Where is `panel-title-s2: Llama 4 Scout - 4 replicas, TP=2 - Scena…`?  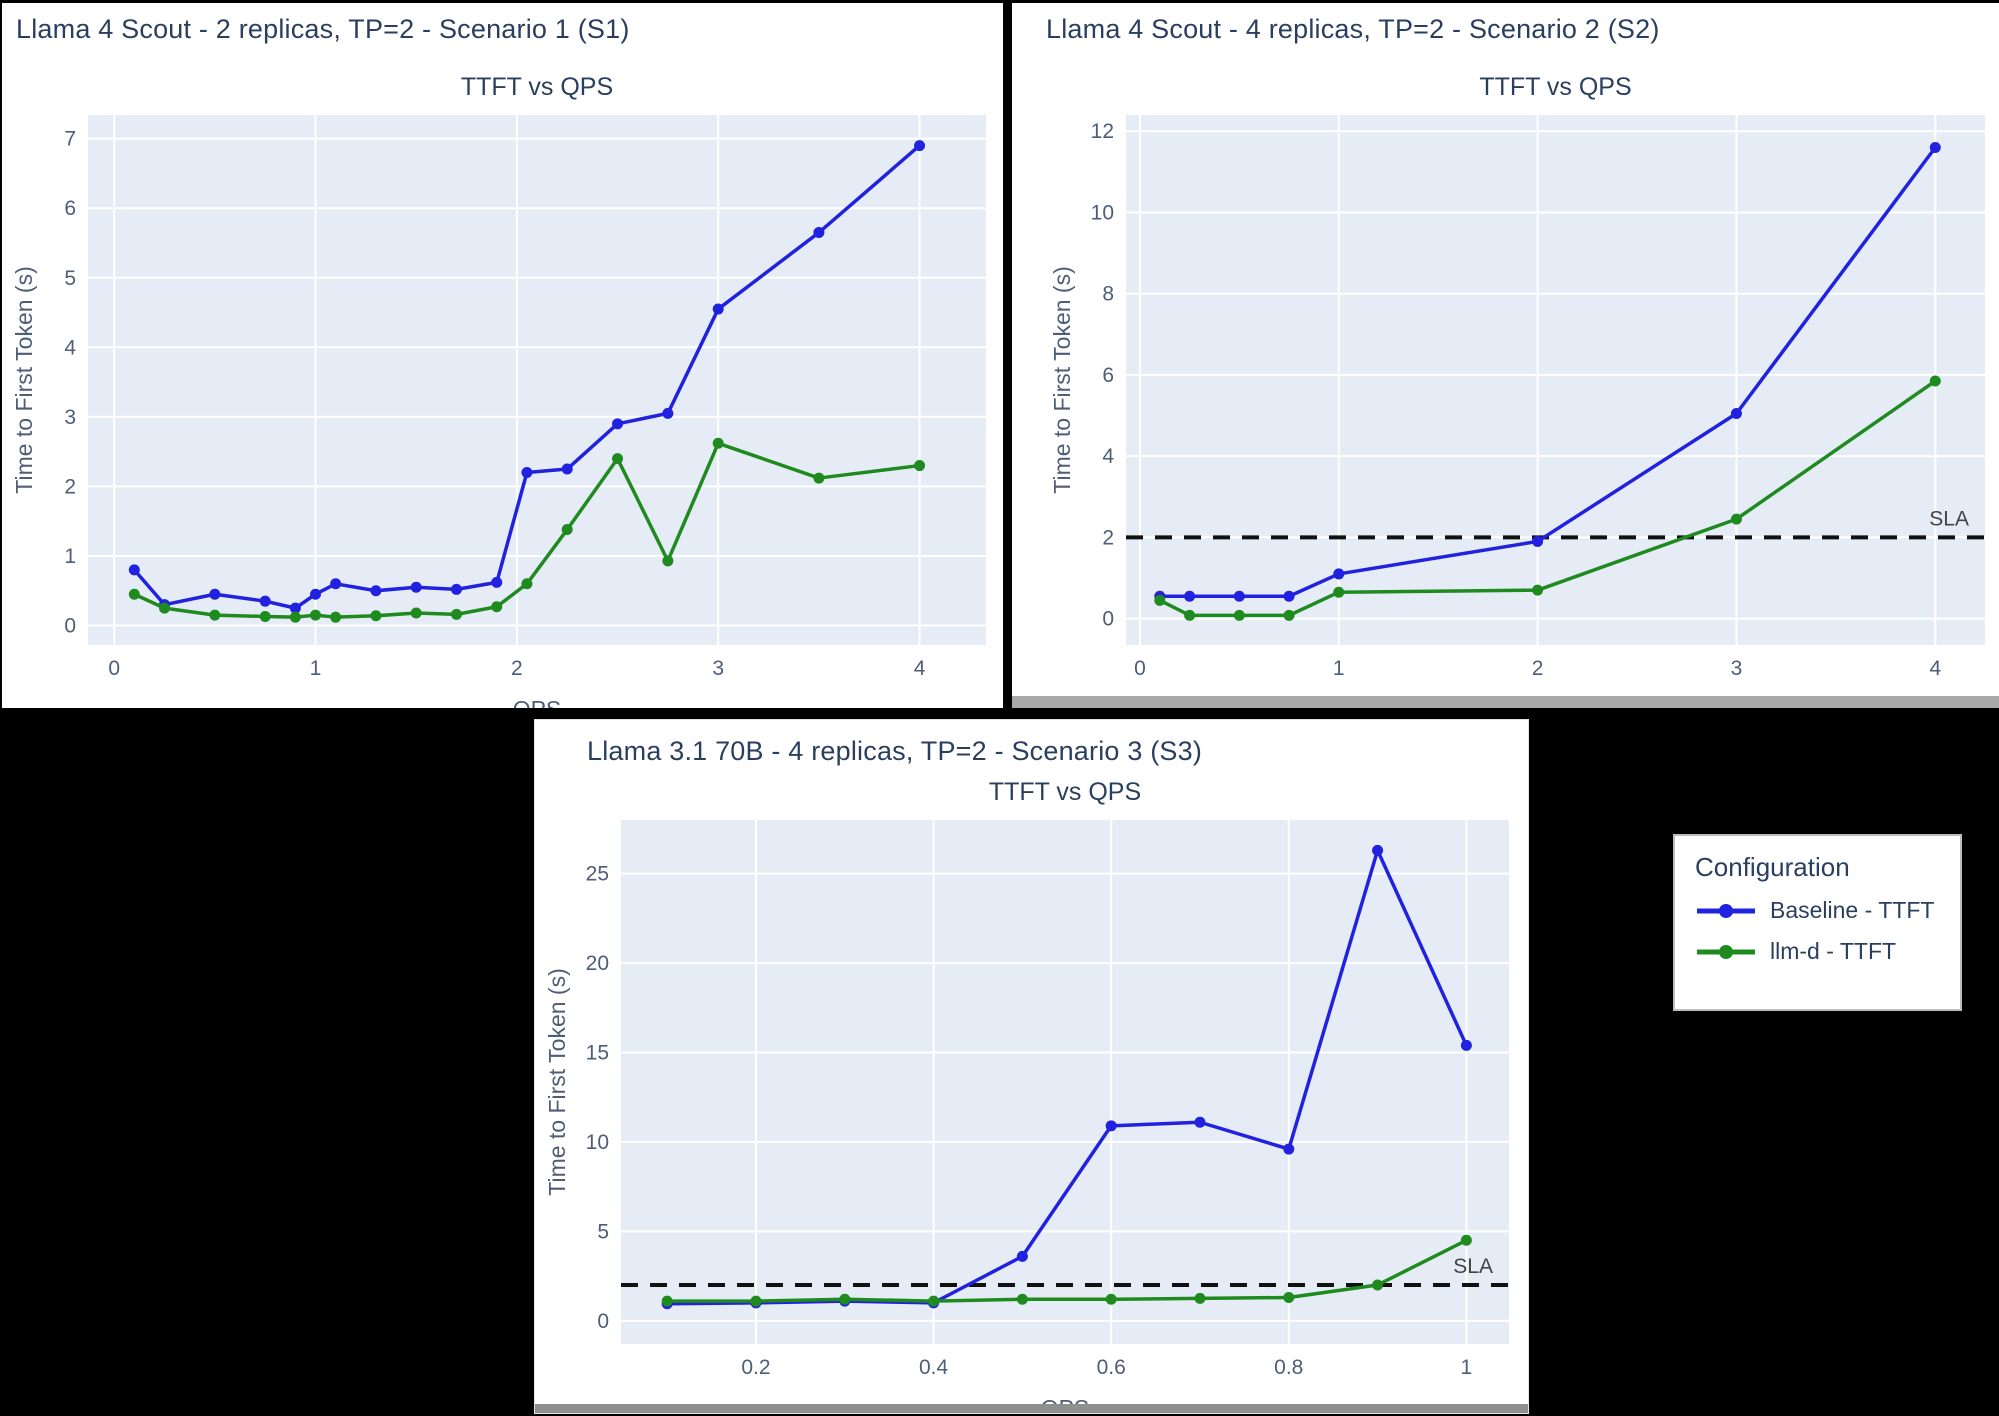 panel-title-s2: Llama 4 Scout - 4 replicas, TP=2 - Scena… is located at coordinates (1353, 29).